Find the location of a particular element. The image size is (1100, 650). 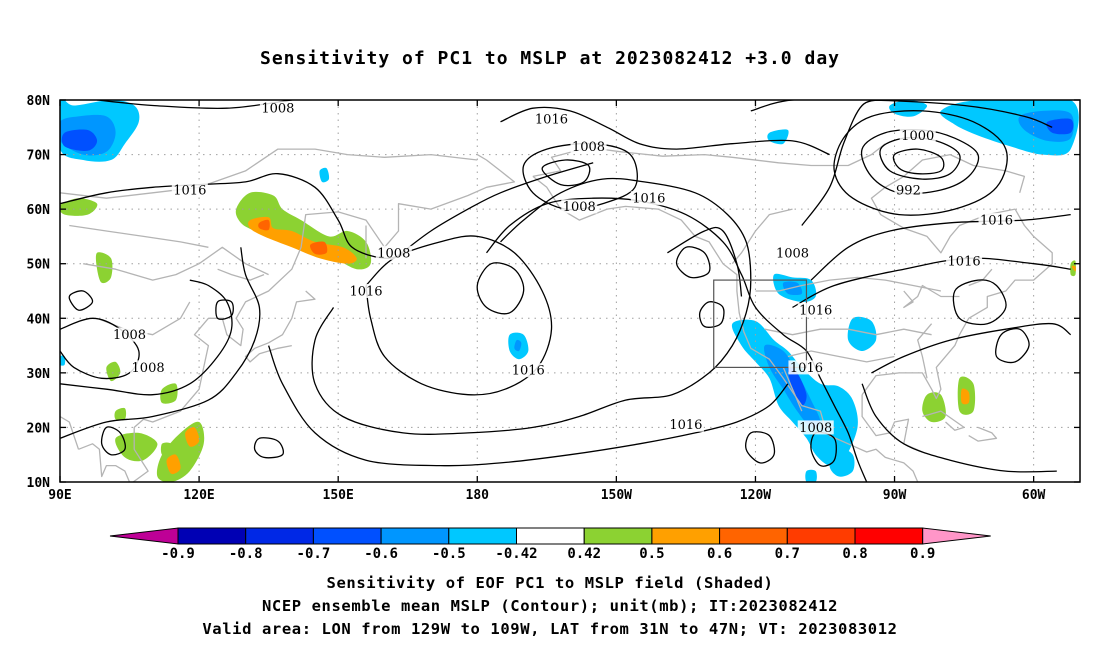

valid-area-box is located at coordinates (760, 324).